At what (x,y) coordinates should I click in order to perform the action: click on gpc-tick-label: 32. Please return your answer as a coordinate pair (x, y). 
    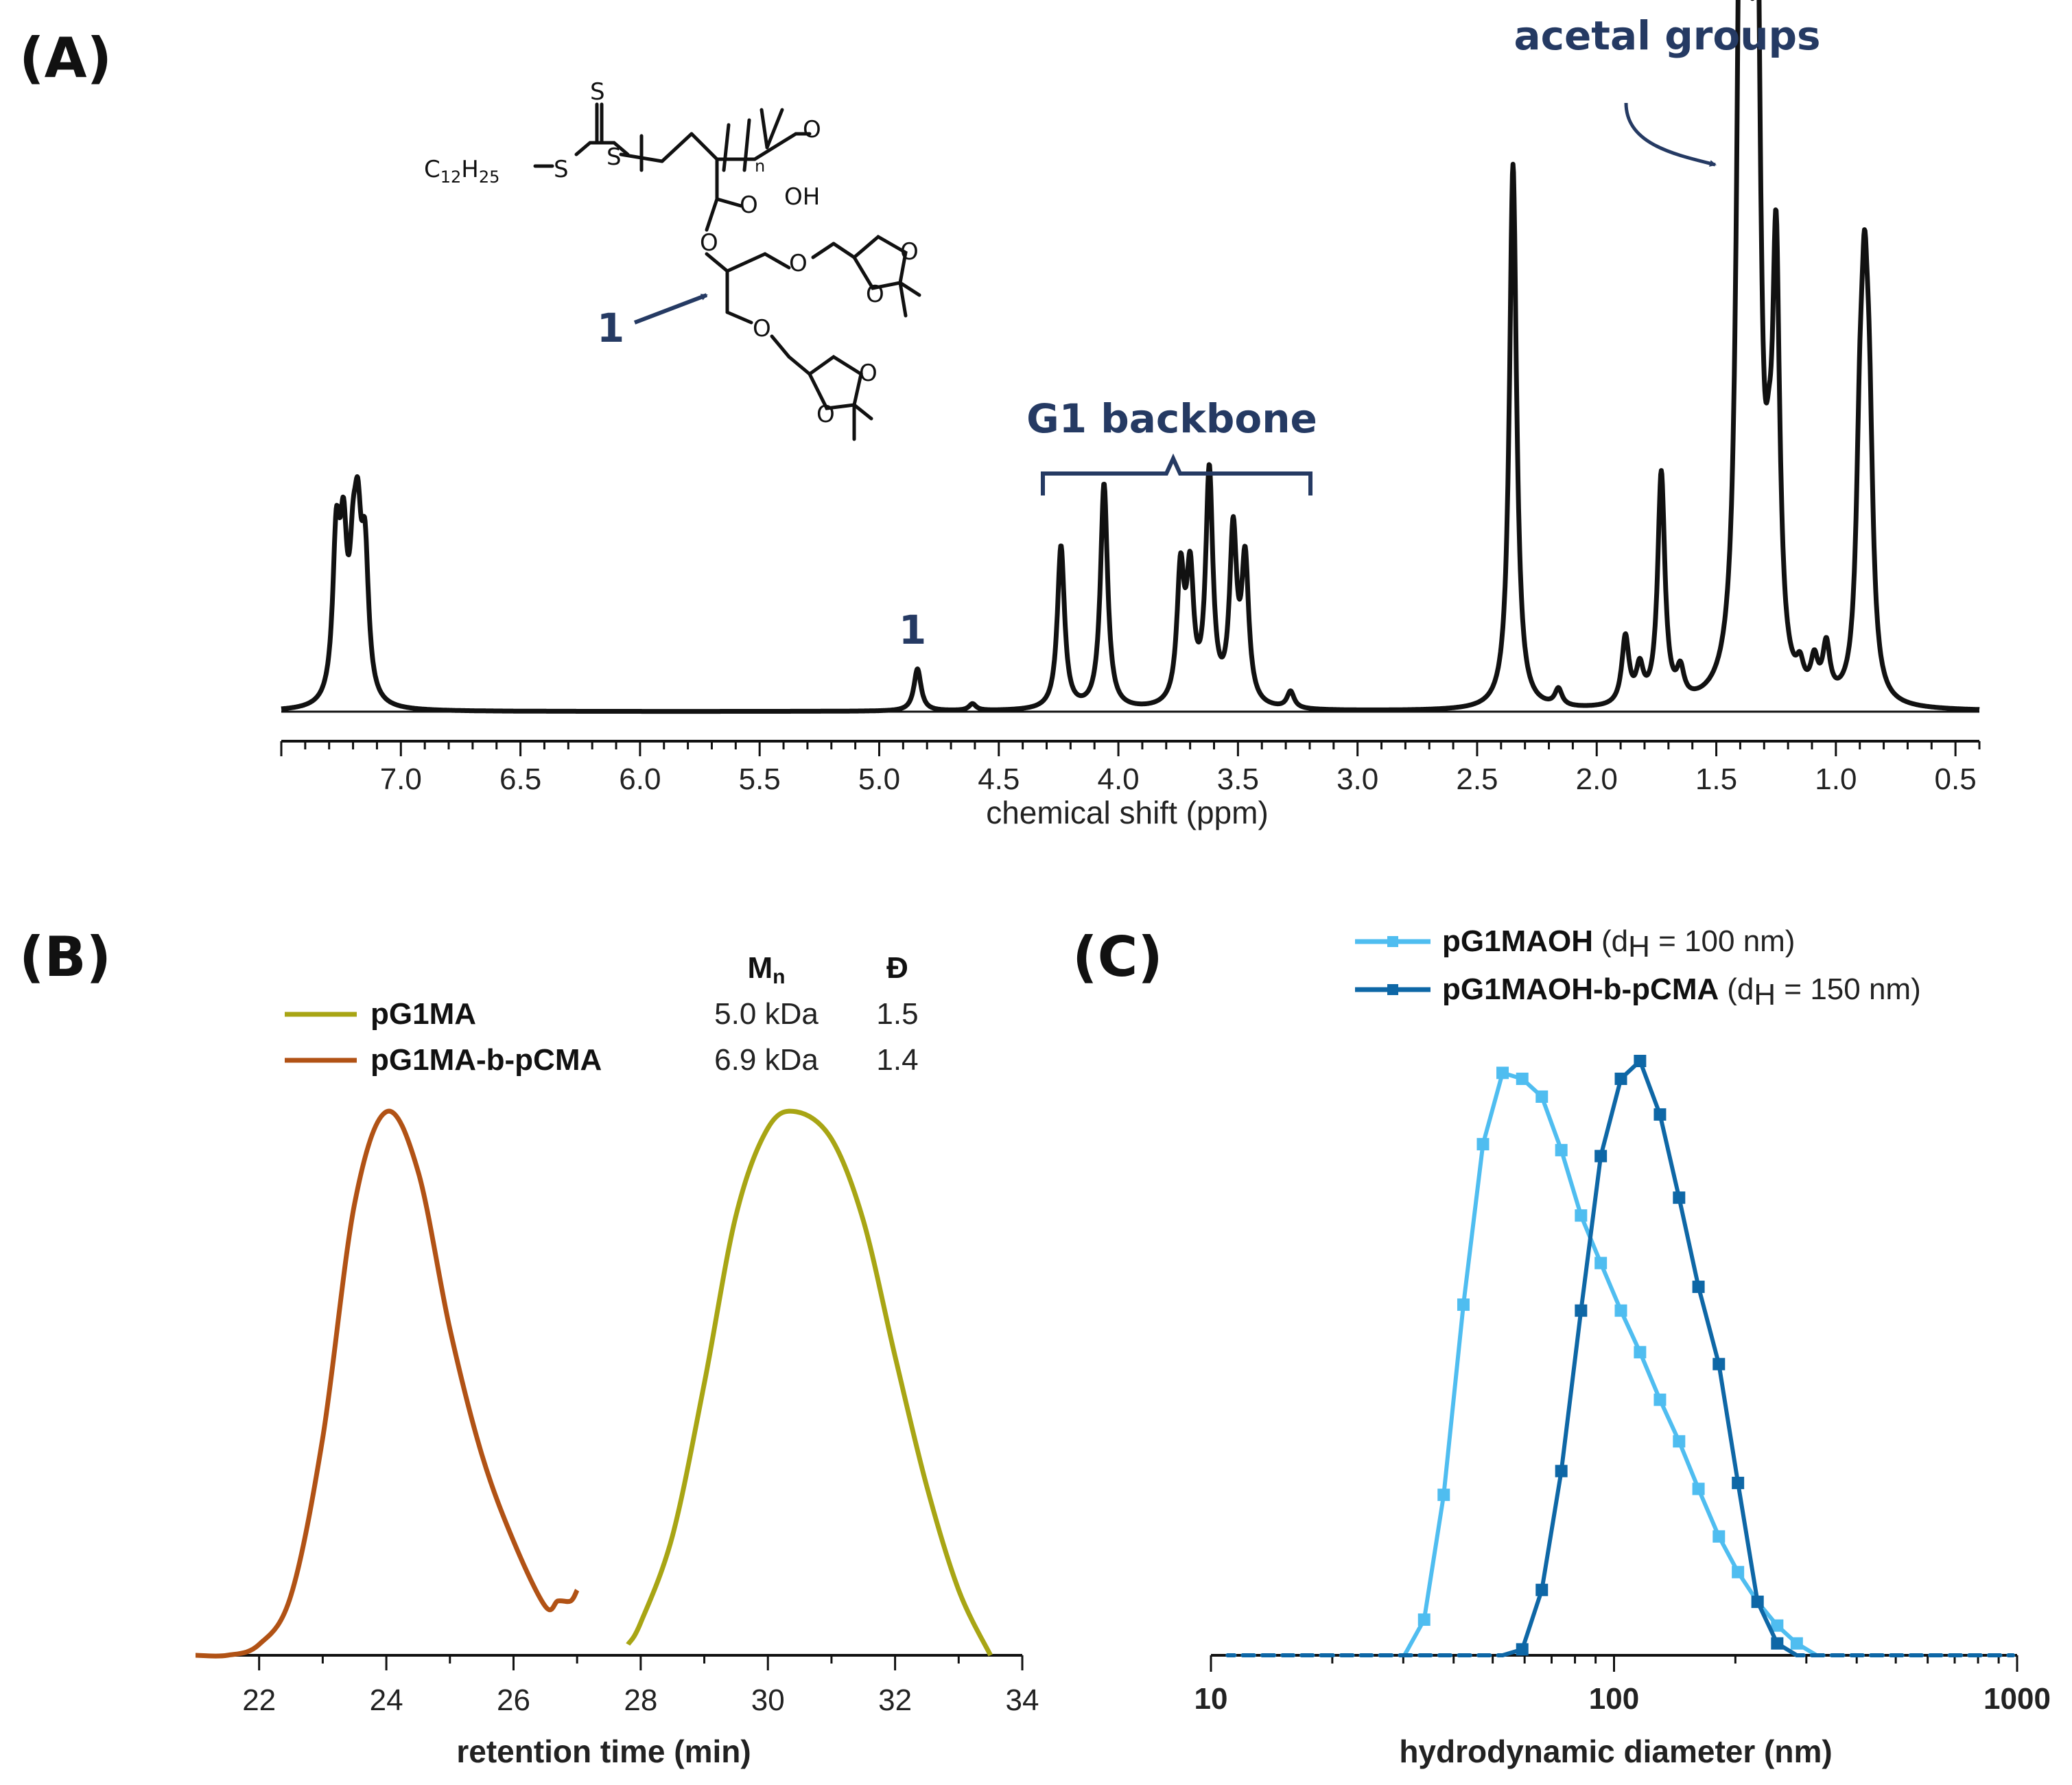
    Looking at the image, I should click on (895, 1700).